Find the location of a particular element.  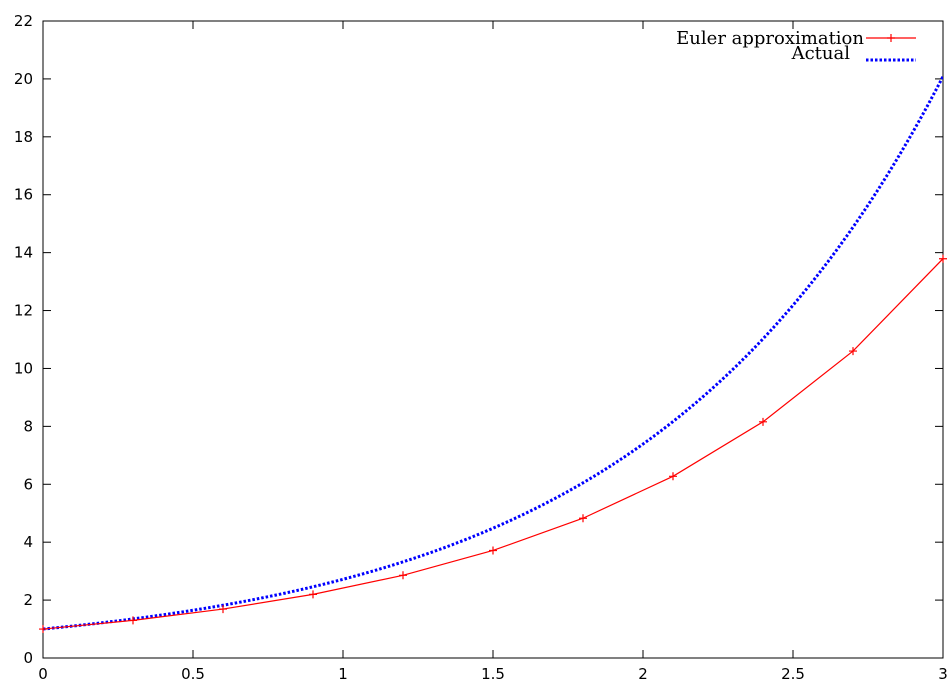

y-tick-label: 2 is located at coordinates (28, 600).